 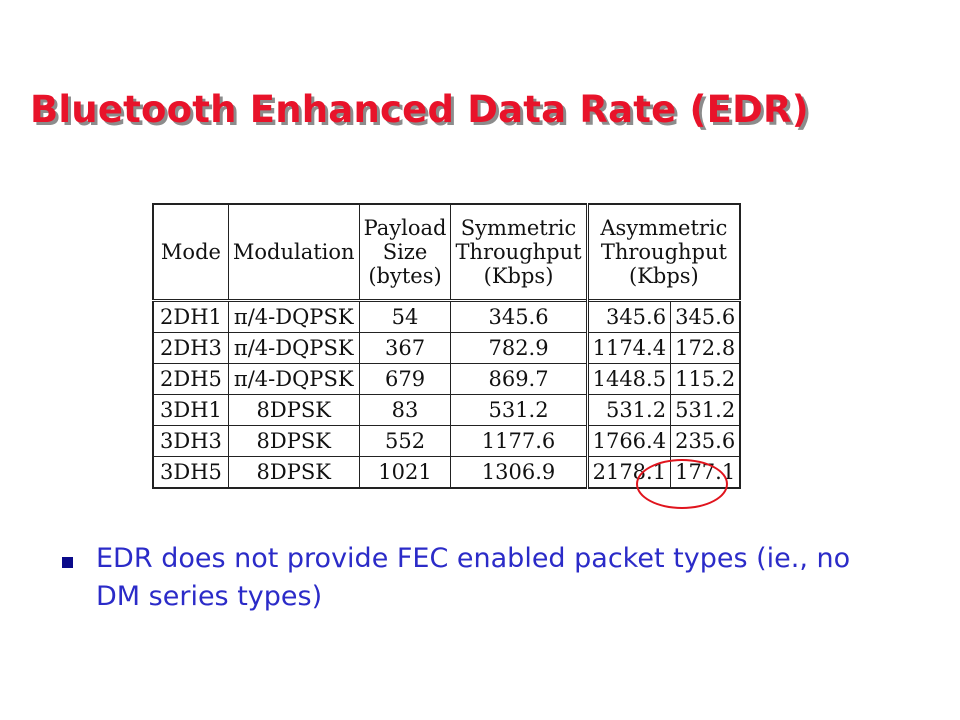 I want to click on cell-mode: 2DH3, so click(x=190, y=348).